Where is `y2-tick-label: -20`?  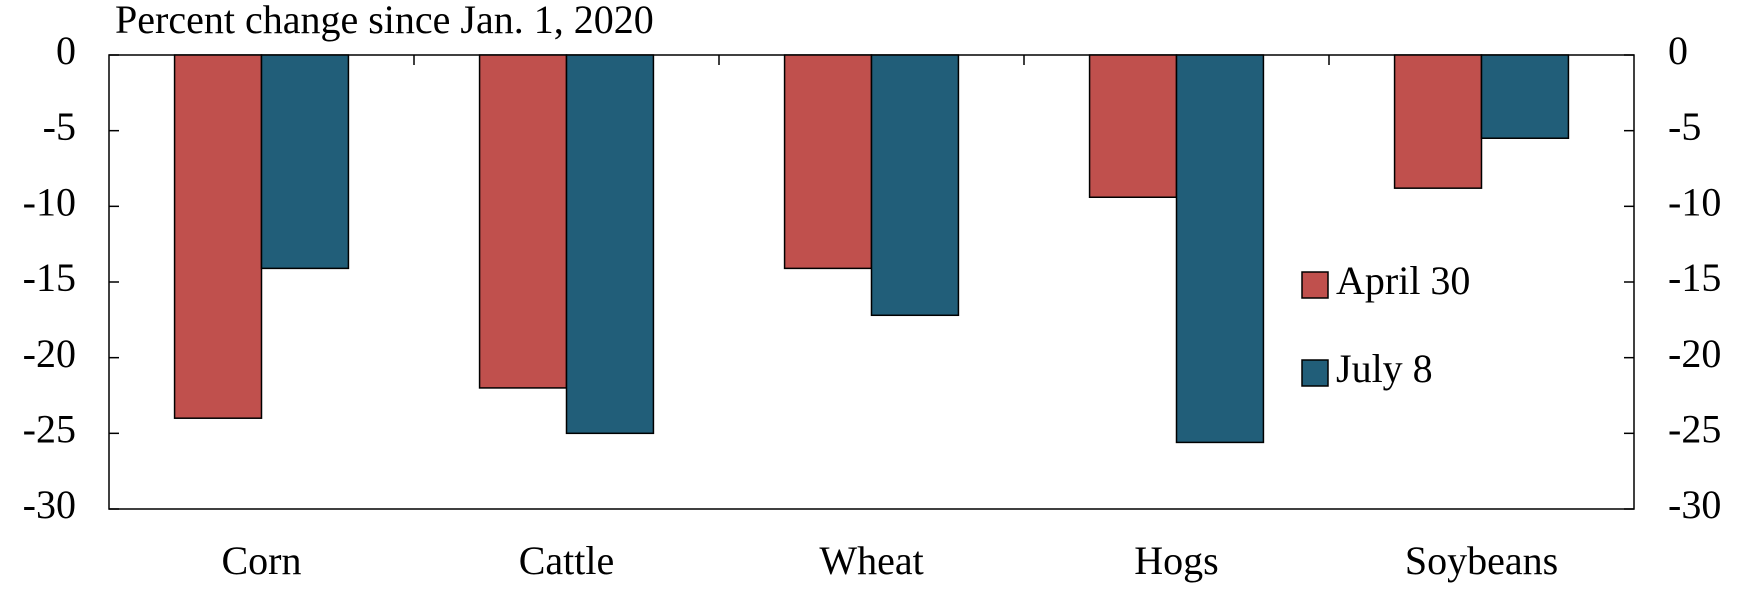 y2-tick-label: -20 is located at coordinates (1694, 353).